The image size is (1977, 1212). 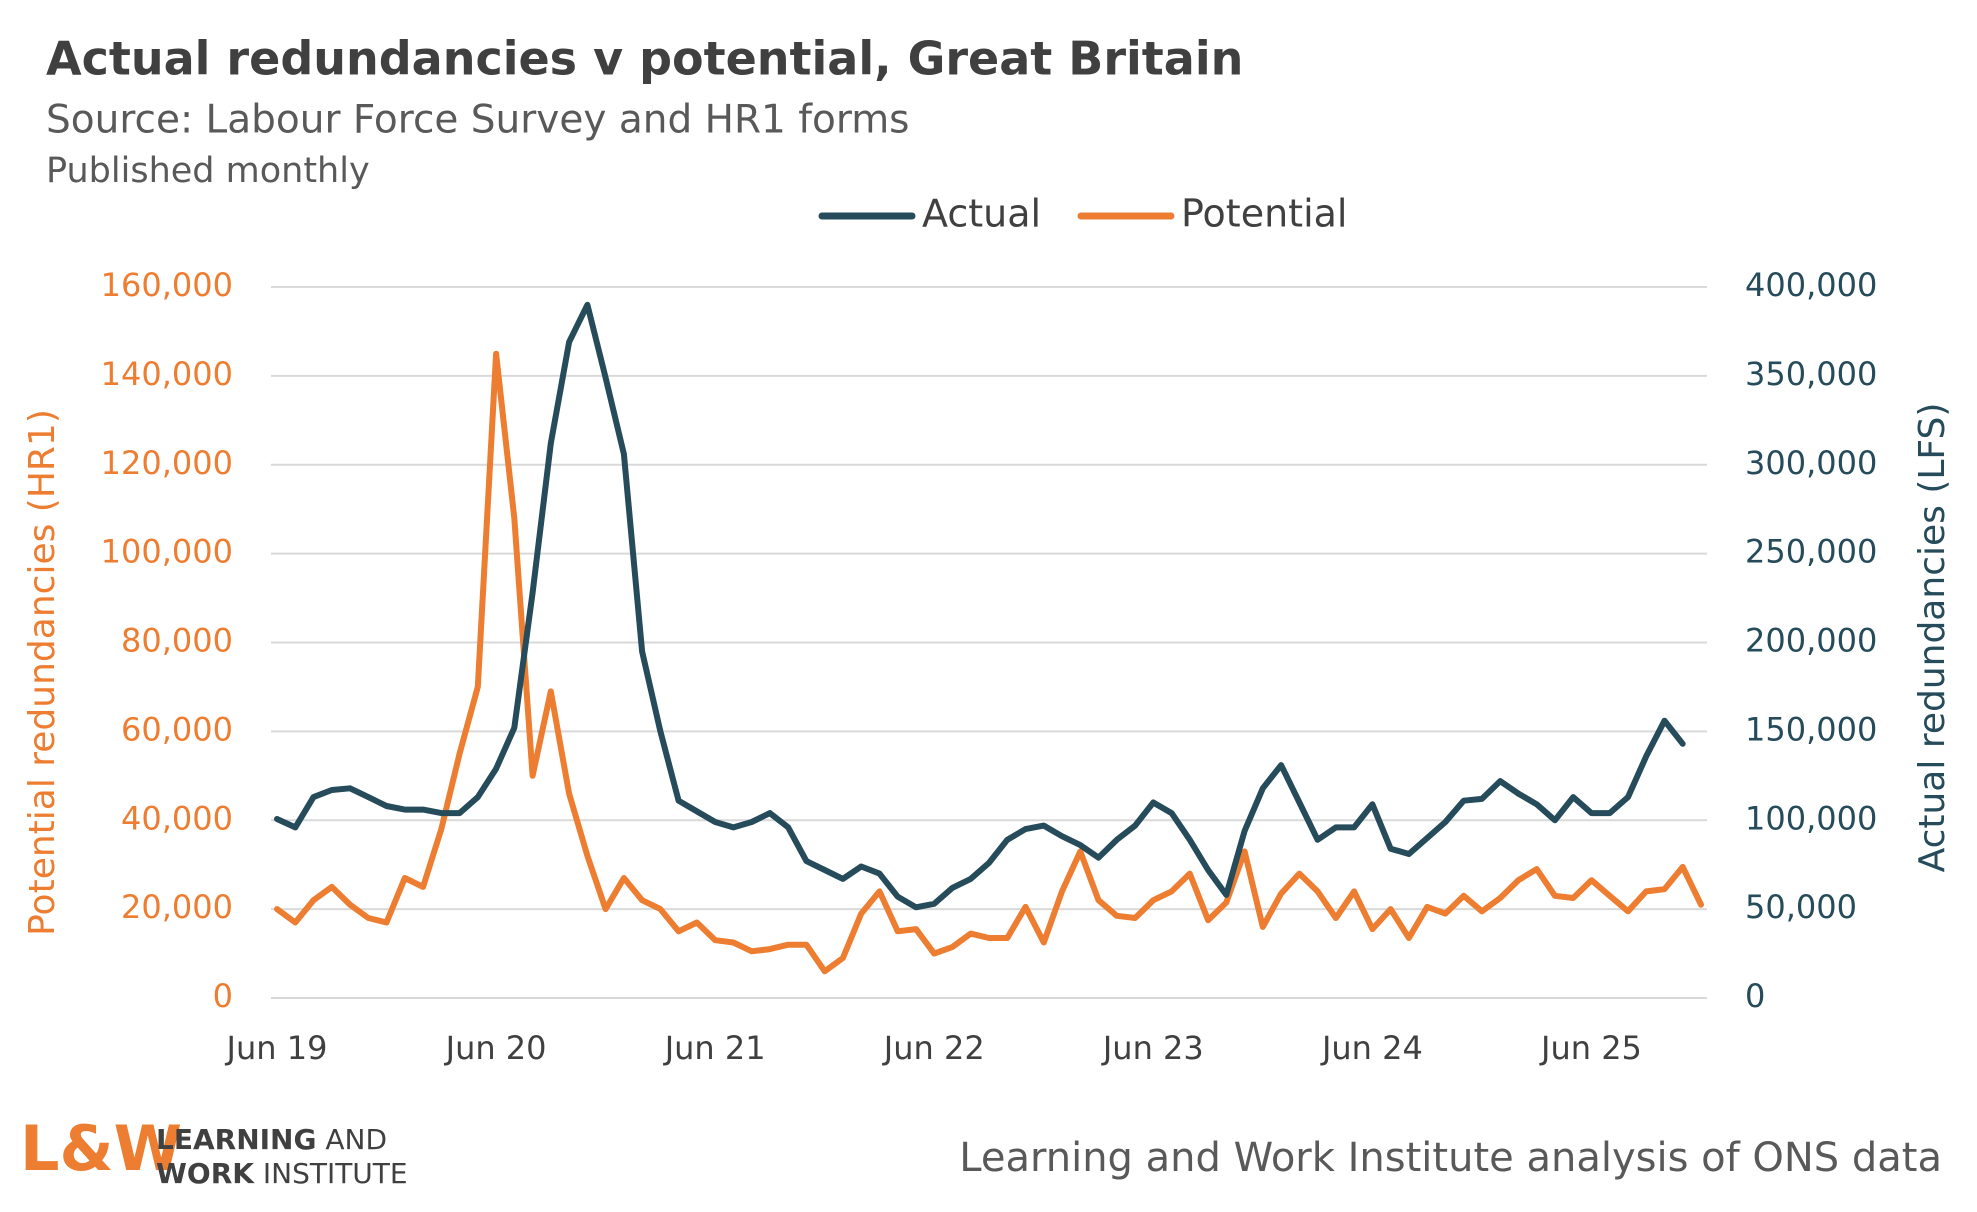 What do you see at coordinates (714, 1048) in the screenshot?
I see `x-tick-label: Jun 21` at bounding box center [714, 1048].